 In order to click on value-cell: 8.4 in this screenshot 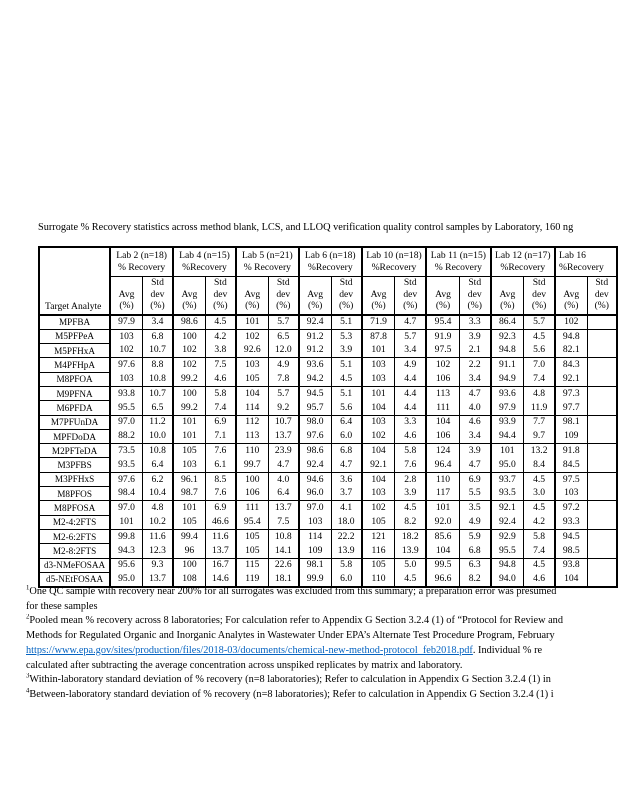, I will do `click(539, 465)`.